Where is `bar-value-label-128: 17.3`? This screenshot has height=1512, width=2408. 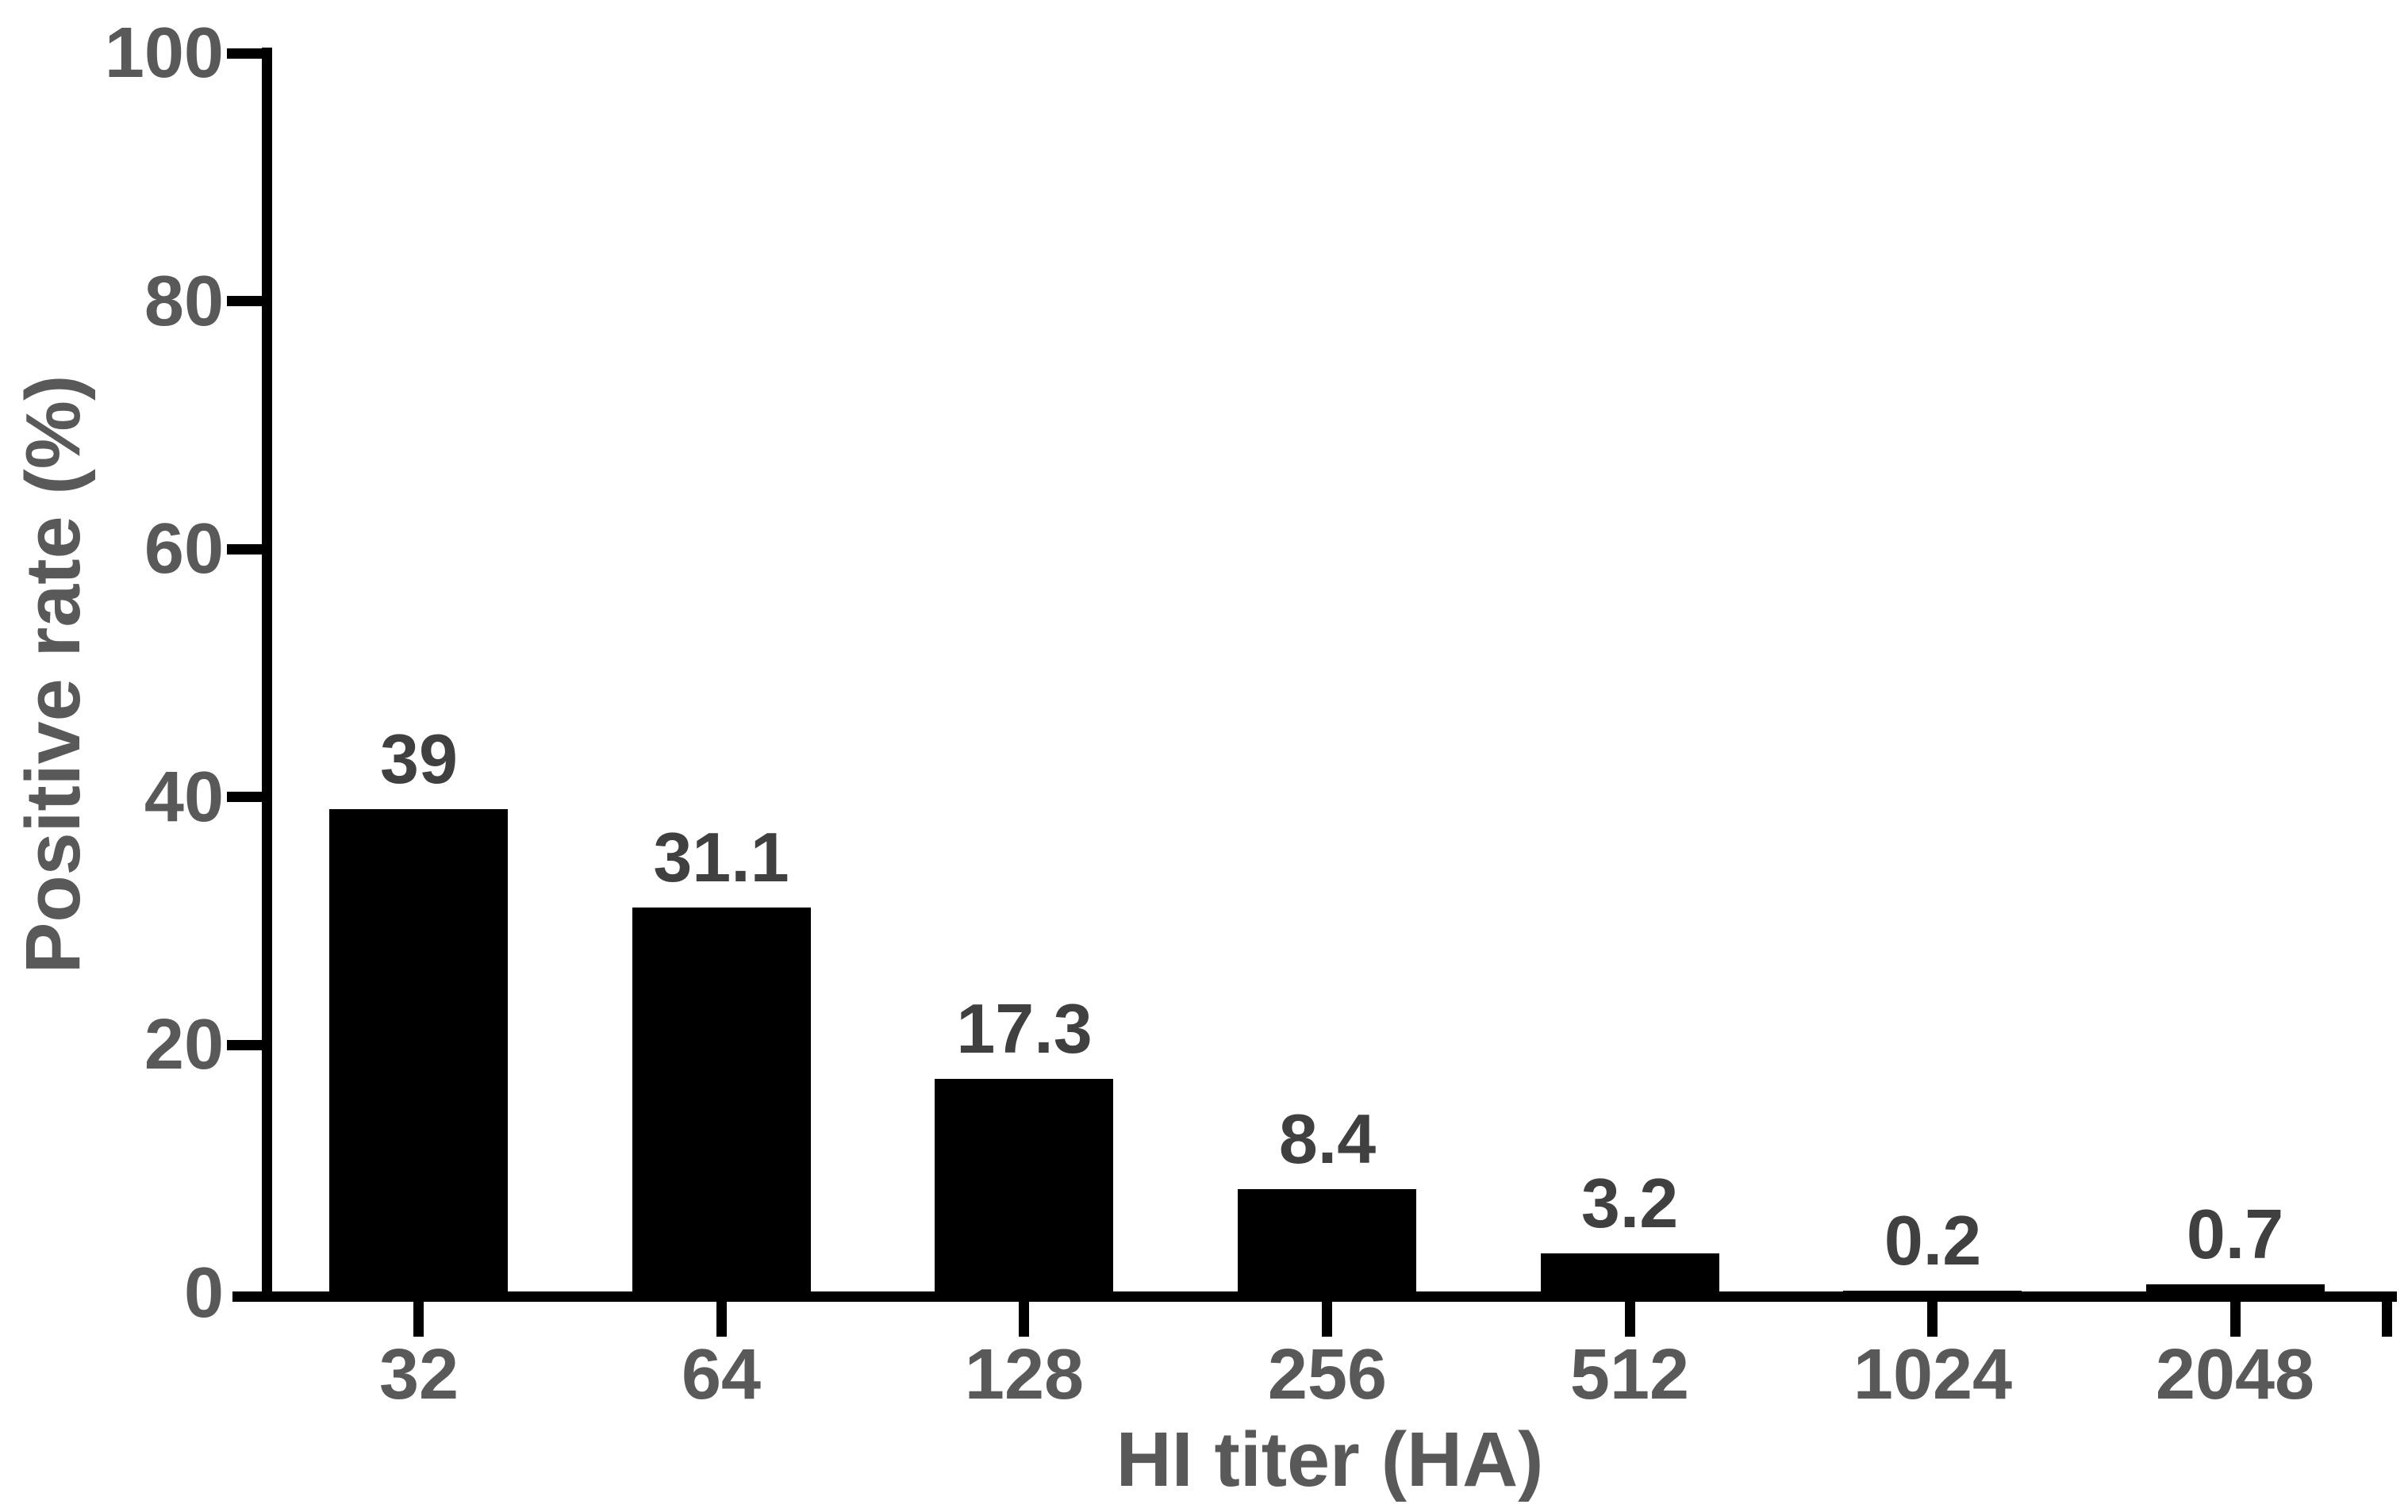 bar-value-label-128: 17.3 is located at coordinates (1024, 1029).